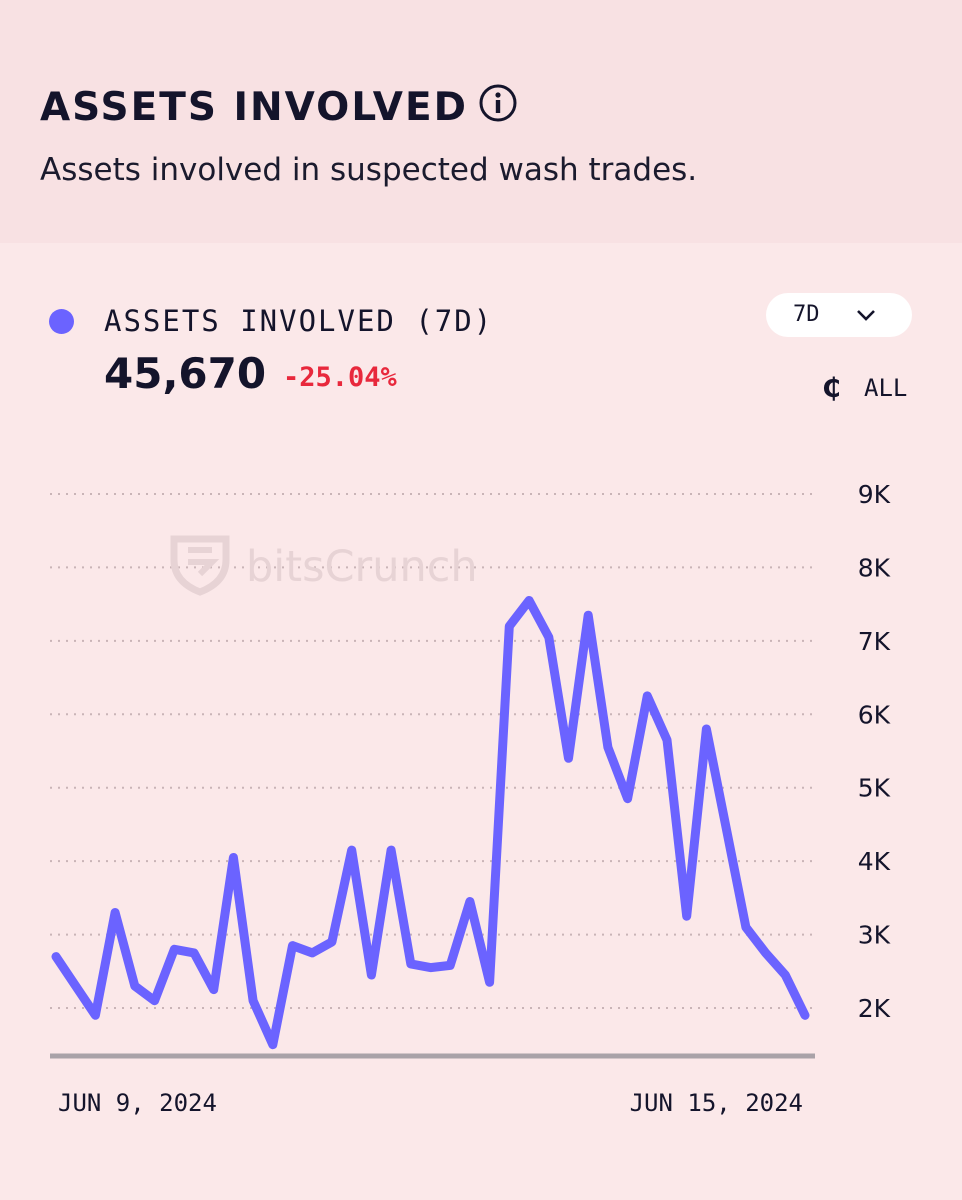 The height and width of the screenshot is (1200, 962). I want to click on y-tick-label: 7K, so click(874, 641).